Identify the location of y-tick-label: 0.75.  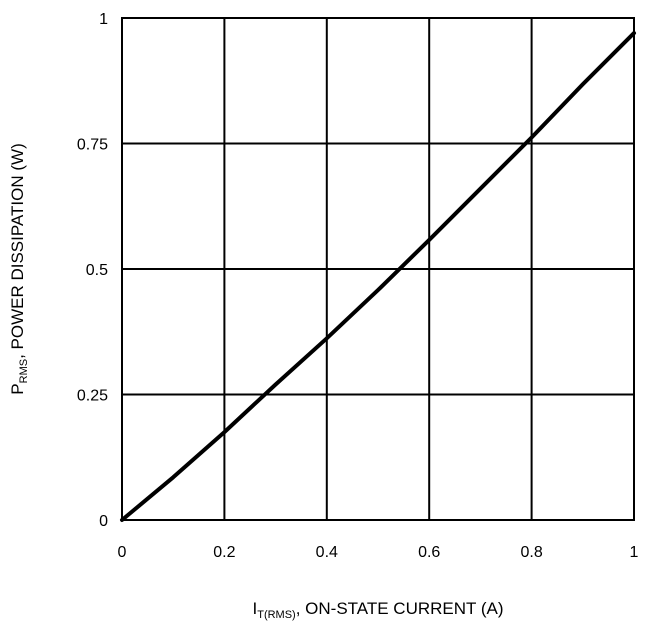
(92, 145).